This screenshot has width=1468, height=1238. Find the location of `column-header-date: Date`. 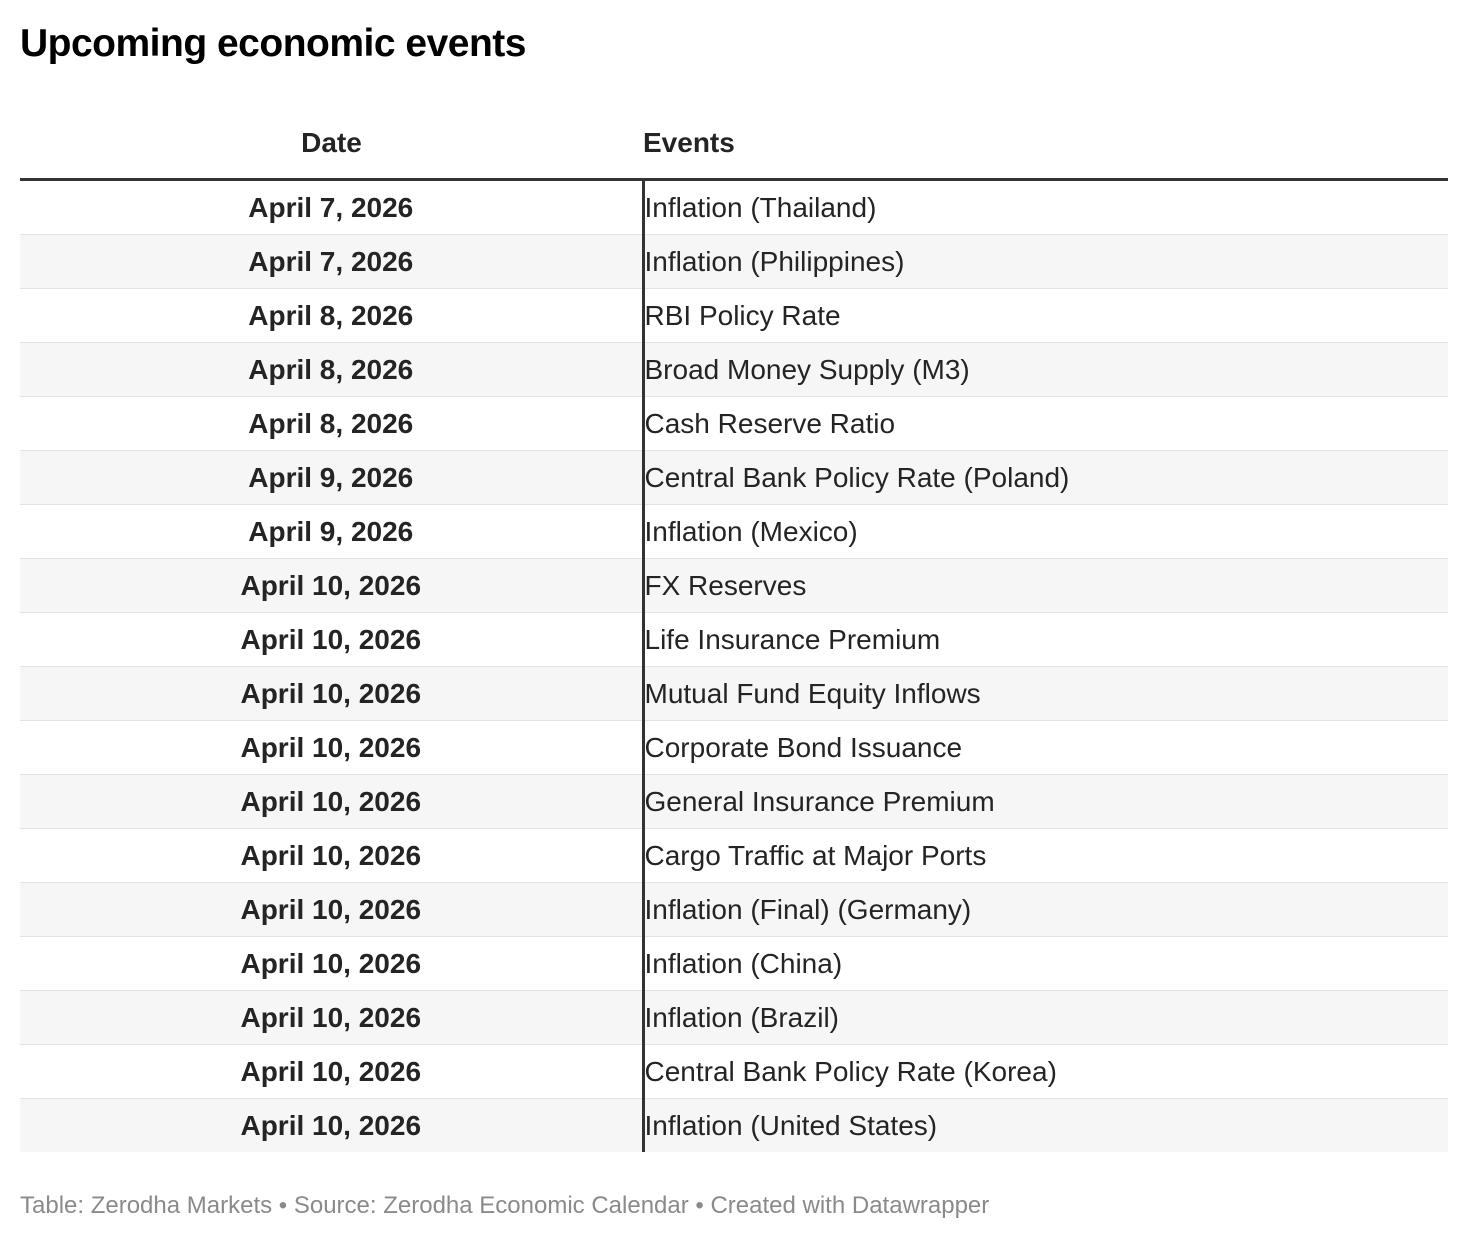

column-header-date: Date is located at coordinates (331, 123).